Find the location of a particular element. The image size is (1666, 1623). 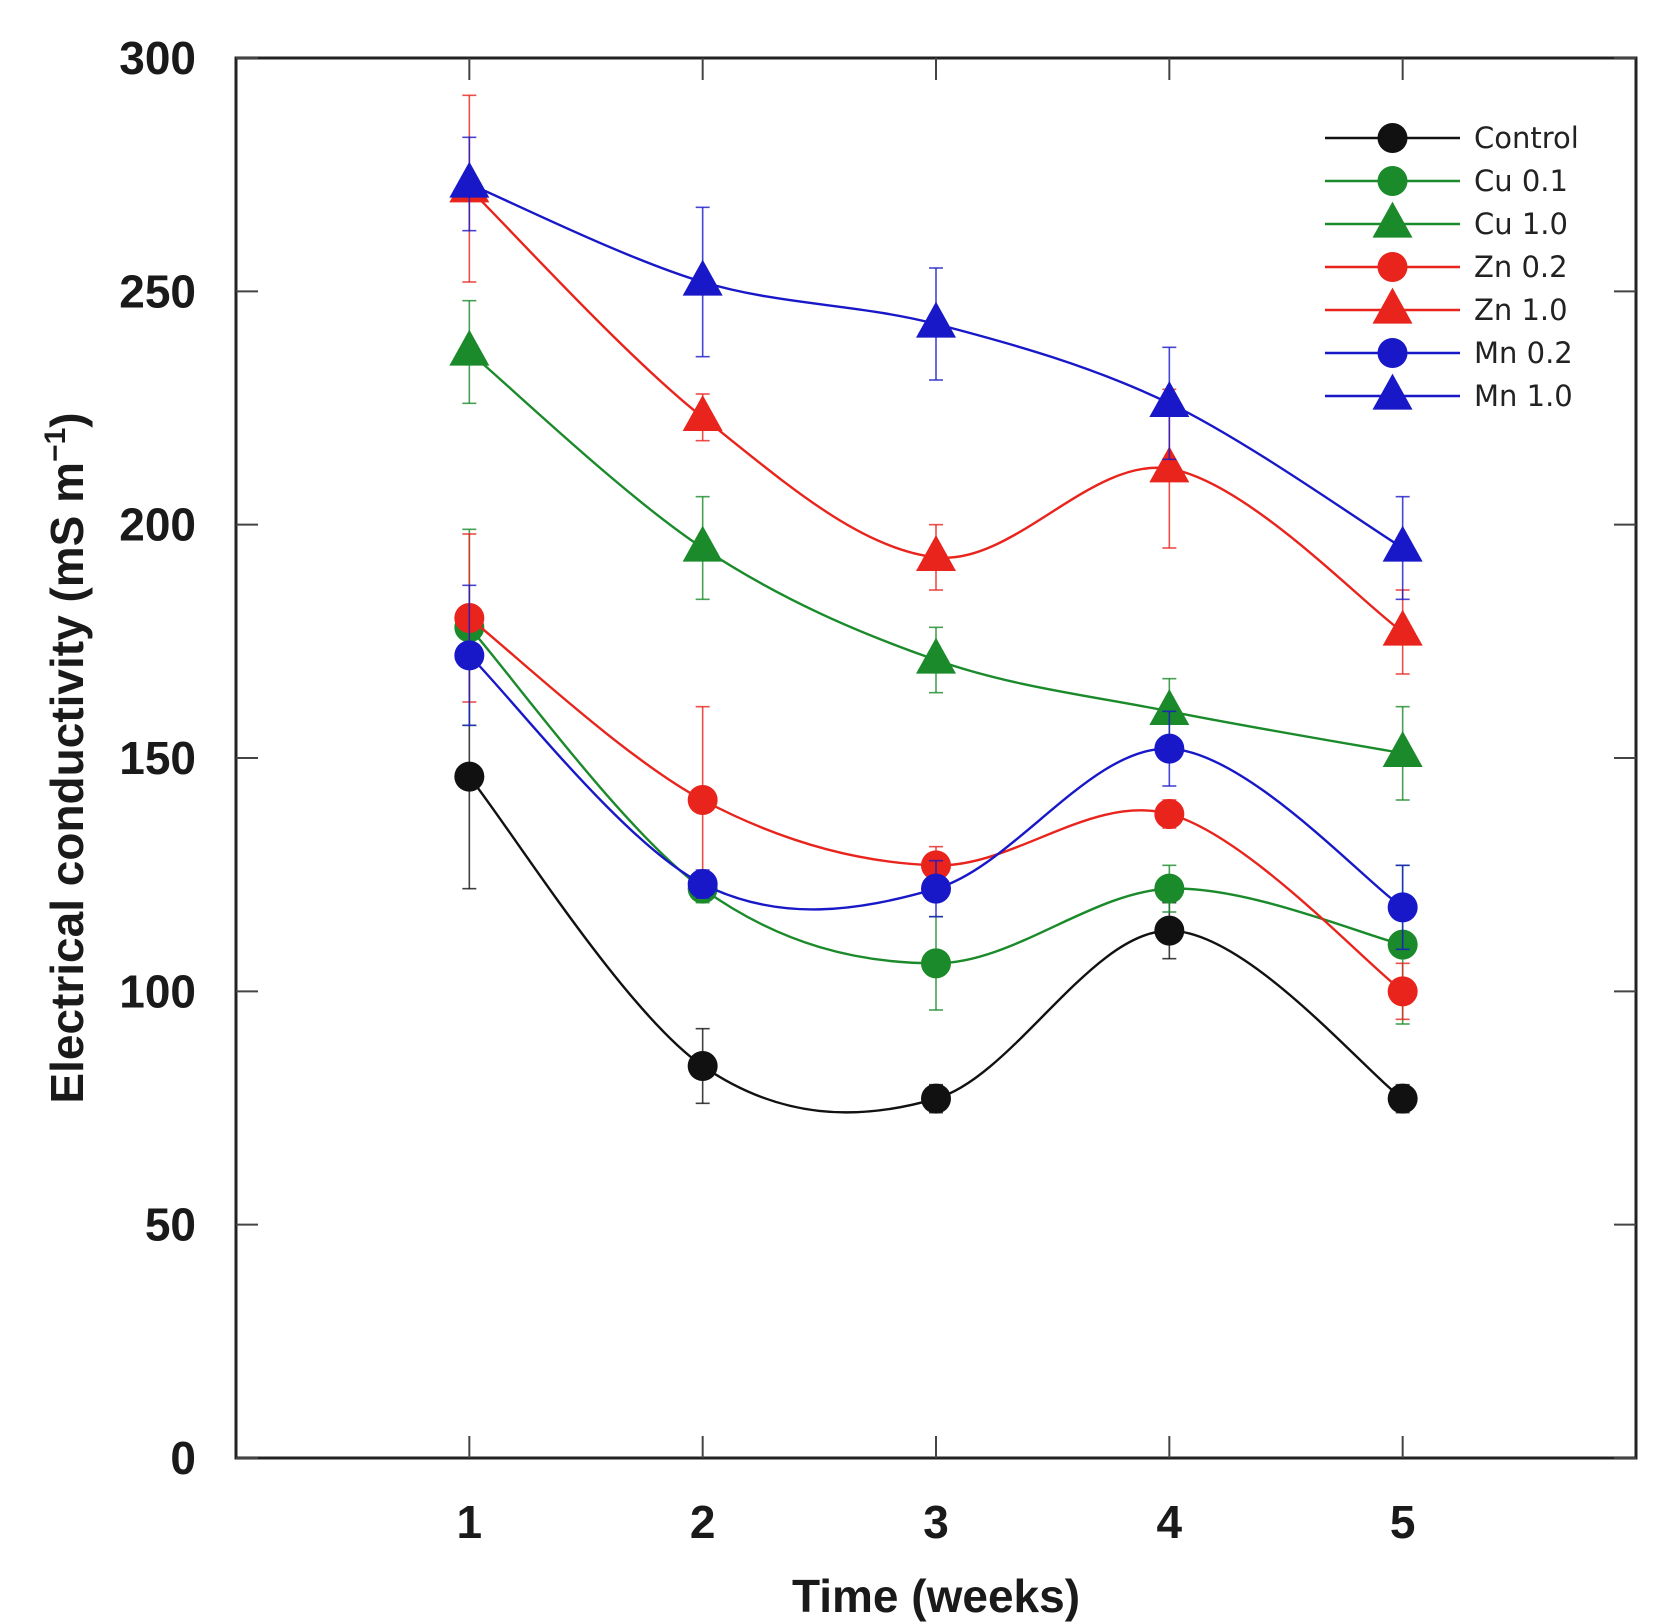

legend-item-zn-0-2: Zn 0.2 is located at coordinates (1446, 267).